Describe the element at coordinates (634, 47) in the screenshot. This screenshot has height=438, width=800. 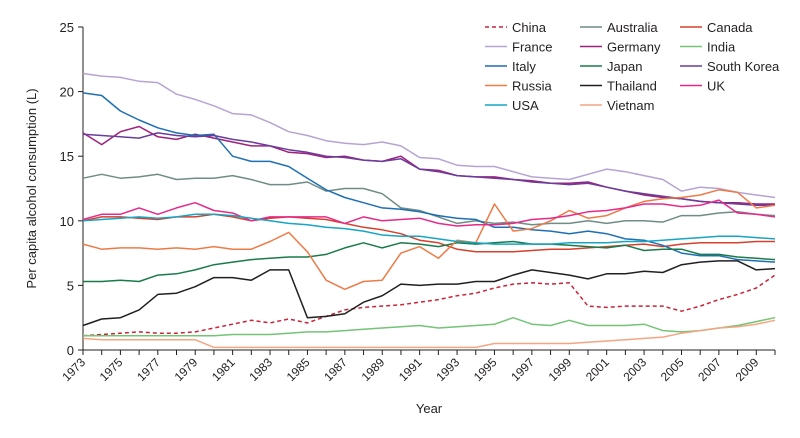
I see `legend-label: Germany` at that location.